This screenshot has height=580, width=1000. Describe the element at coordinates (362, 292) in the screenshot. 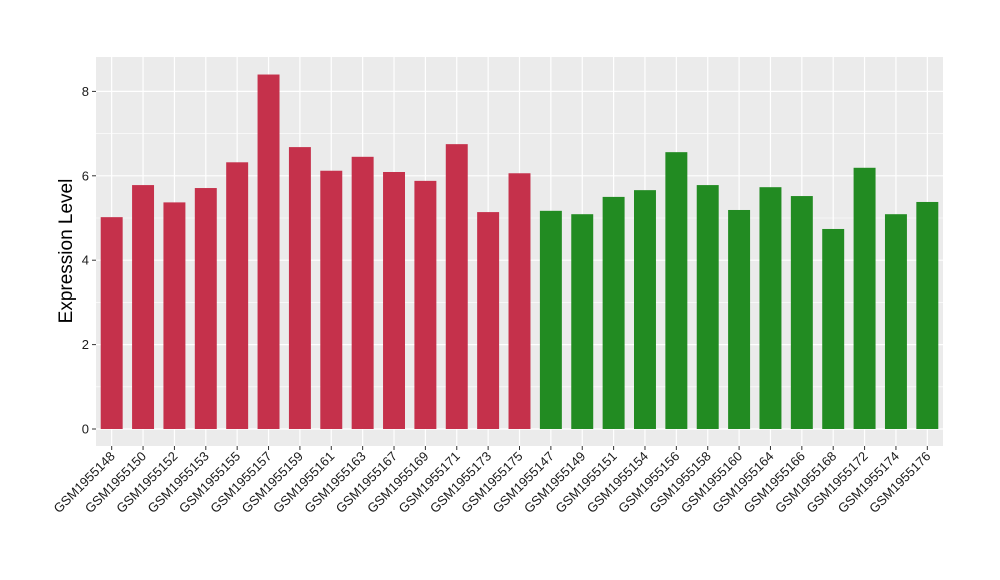

I see `bar-GSM1955163` at that location.